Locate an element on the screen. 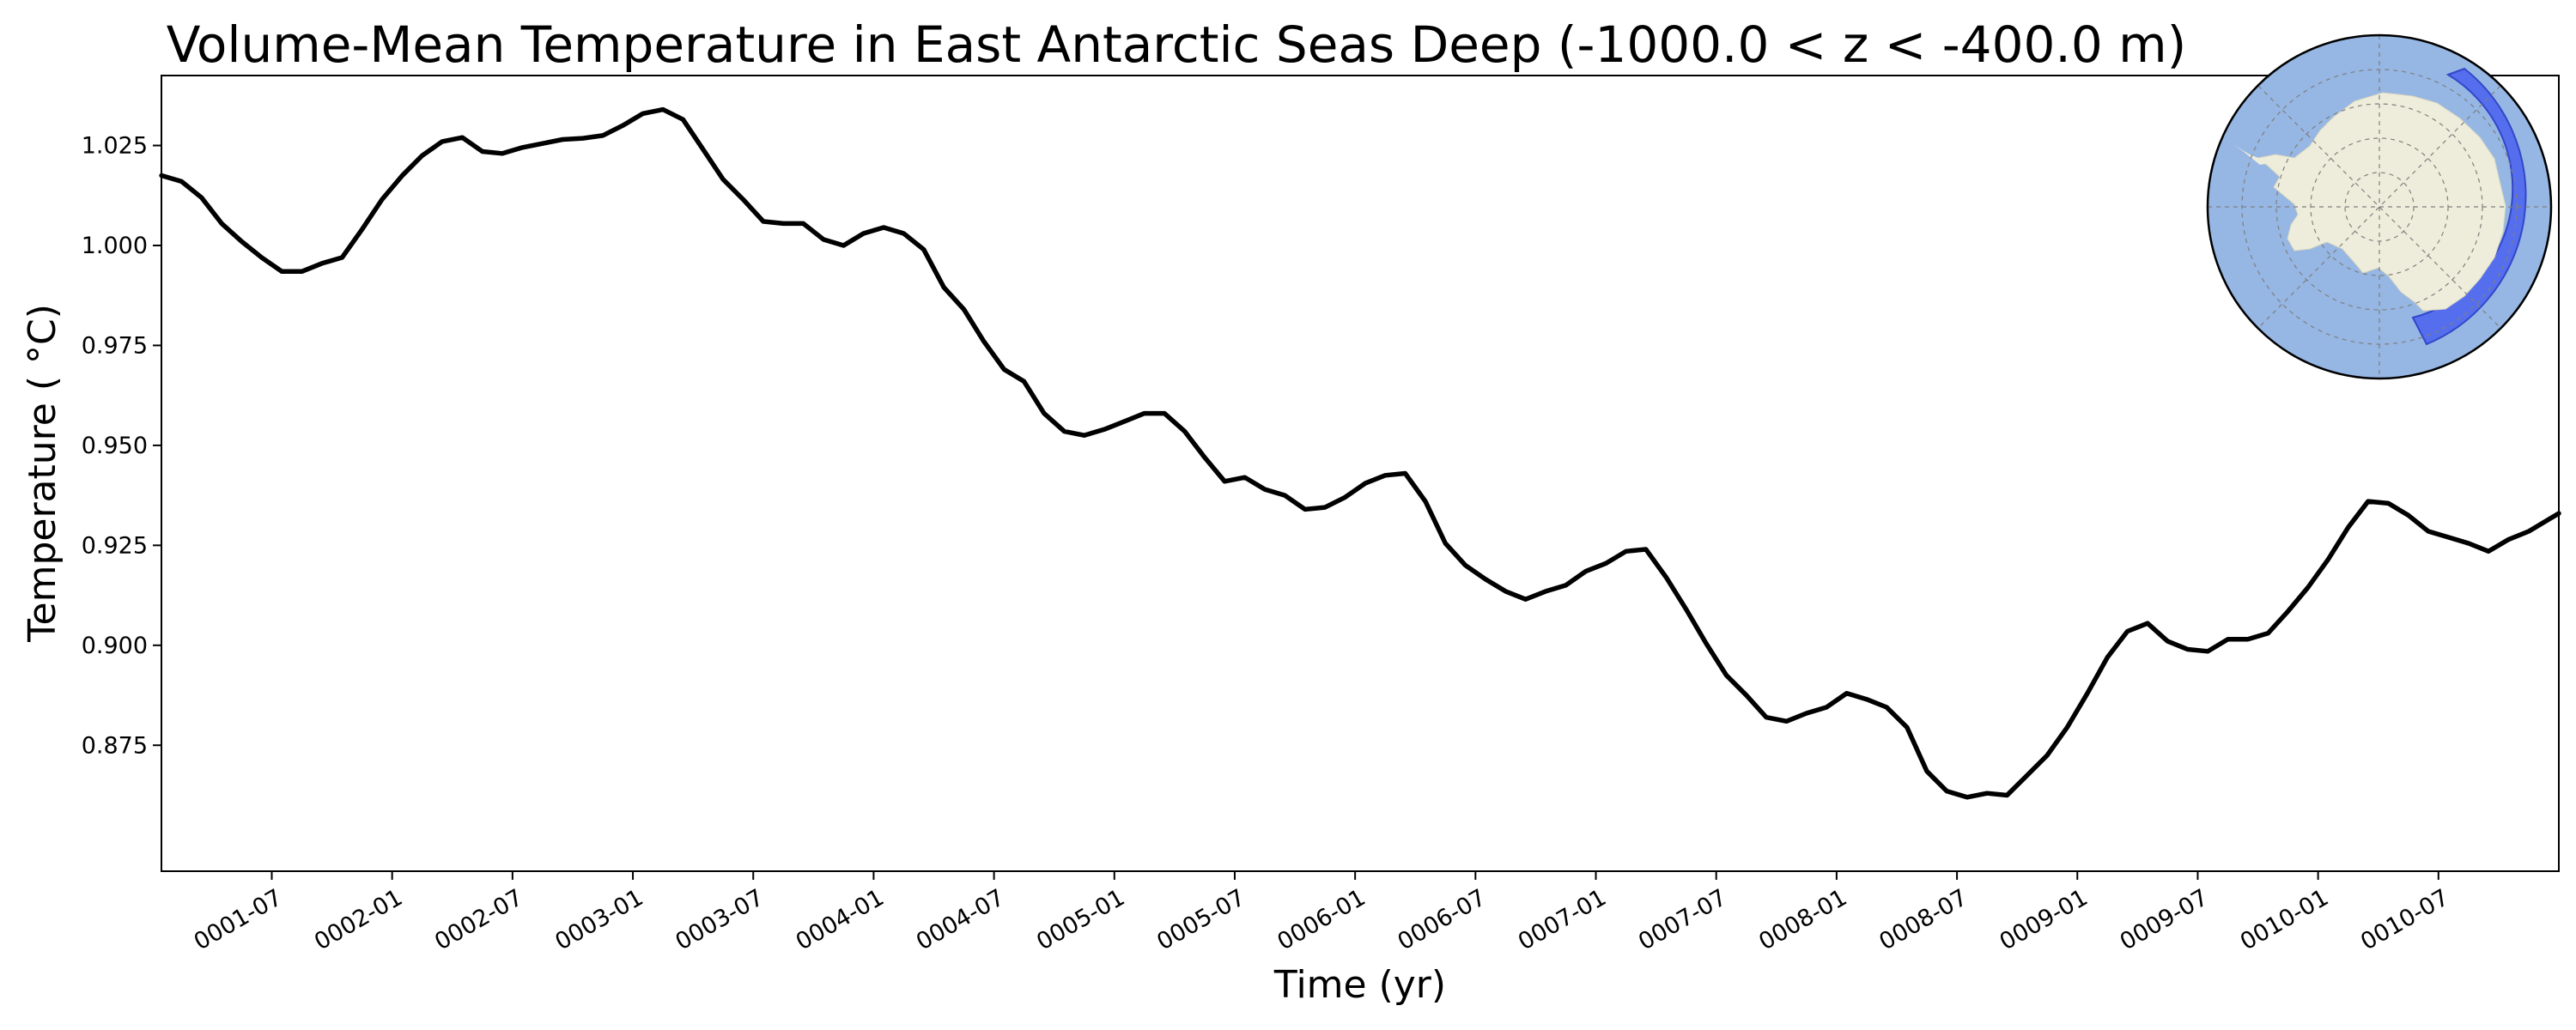 The height and width of the screenshot is (1030, 2576). inset-region-east-antarctic-seas is located at coordinates (2469, 206).